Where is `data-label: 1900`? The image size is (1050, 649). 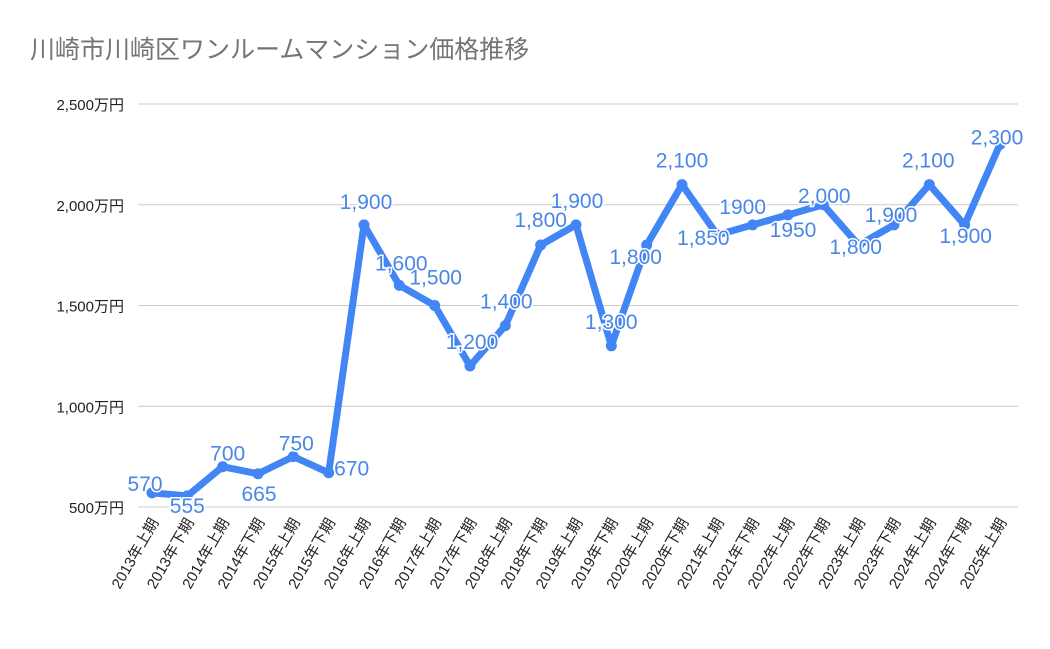 data-label: 1900 is located at coordinates (742, 207).